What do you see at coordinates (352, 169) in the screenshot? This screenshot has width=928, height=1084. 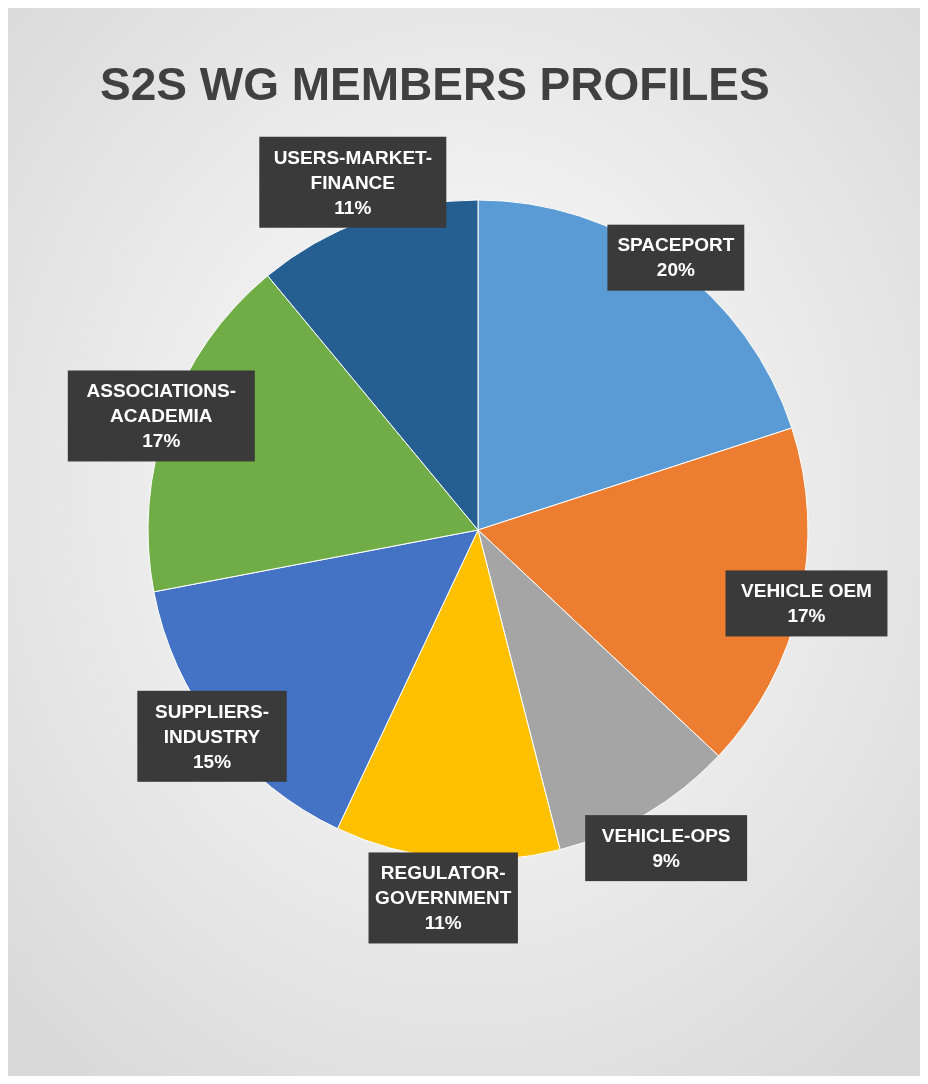 I see `slice-label: USERS-MARKET-FINANCE` at bounding box center [352, 169].